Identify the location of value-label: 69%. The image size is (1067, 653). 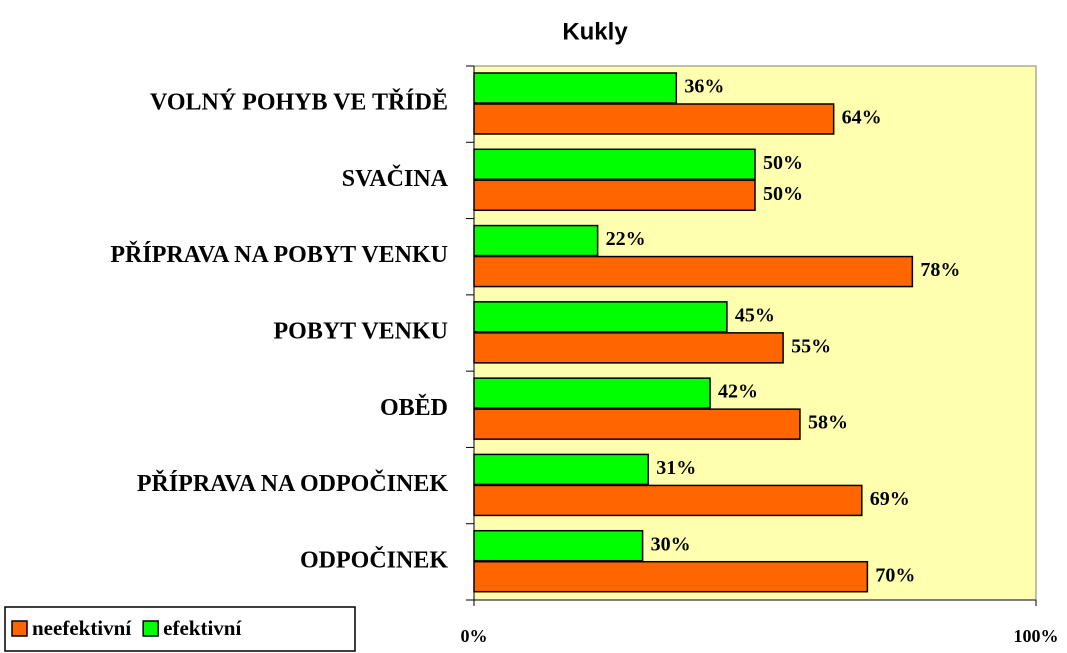
(890, 499).